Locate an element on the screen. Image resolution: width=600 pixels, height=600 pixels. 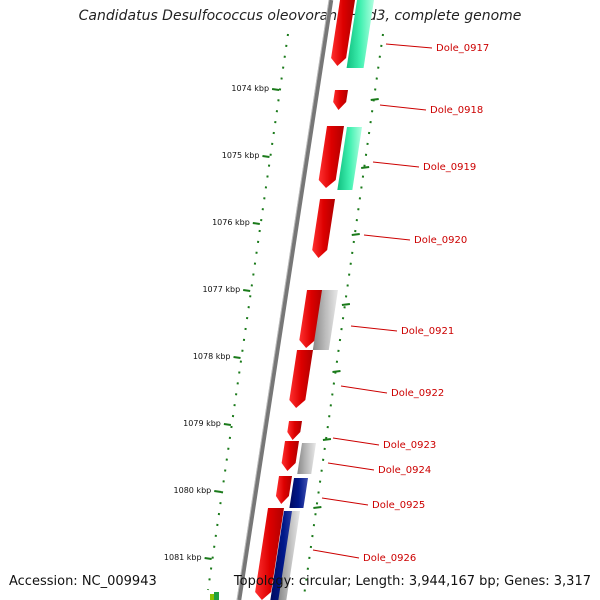
gene-label: Dole_0925 is located at coordinates (398, 505).